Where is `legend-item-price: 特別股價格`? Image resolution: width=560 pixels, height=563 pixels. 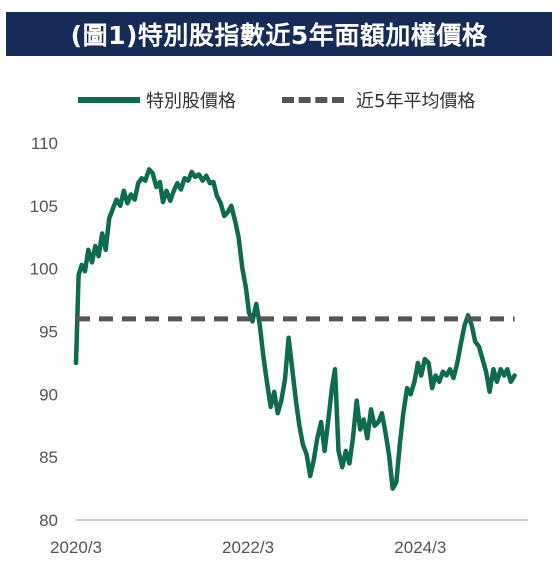 legend-item-price: 特別股價格 is located at coordinates (157, 100).